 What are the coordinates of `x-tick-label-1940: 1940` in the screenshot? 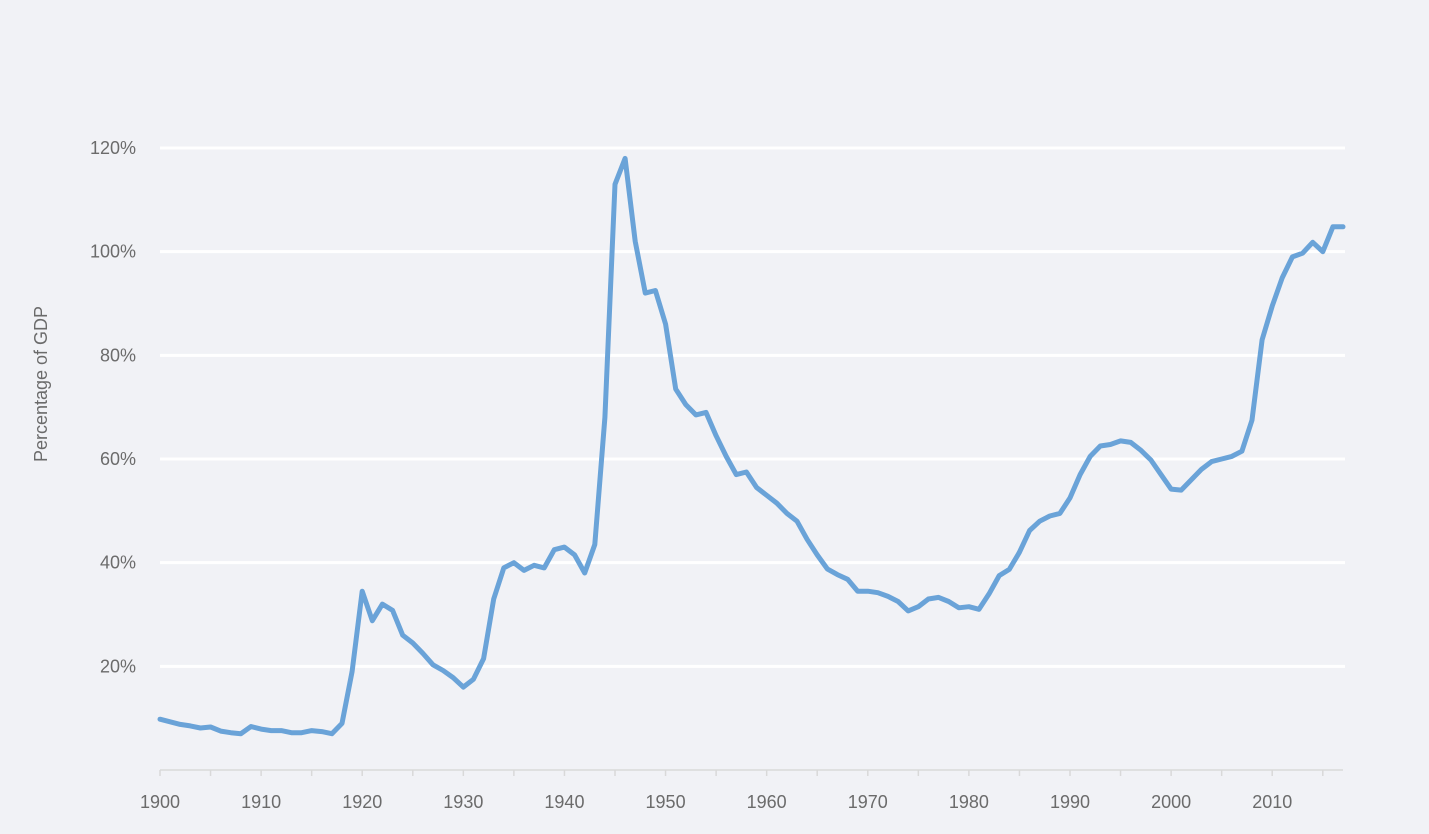 It's located at (564, 802).